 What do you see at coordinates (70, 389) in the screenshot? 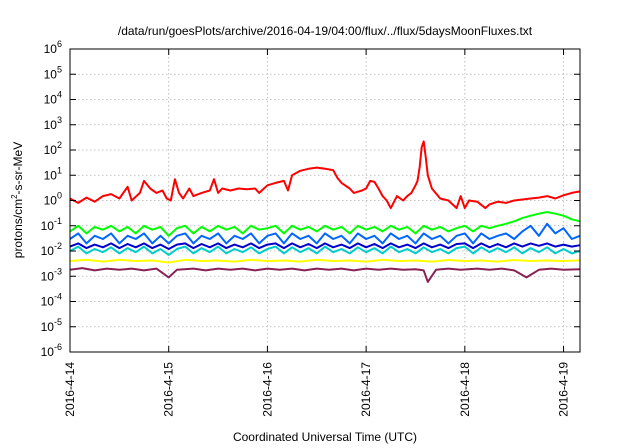
I see `x-tick-label: 2016-4-14` at bounding box center [70, 389].